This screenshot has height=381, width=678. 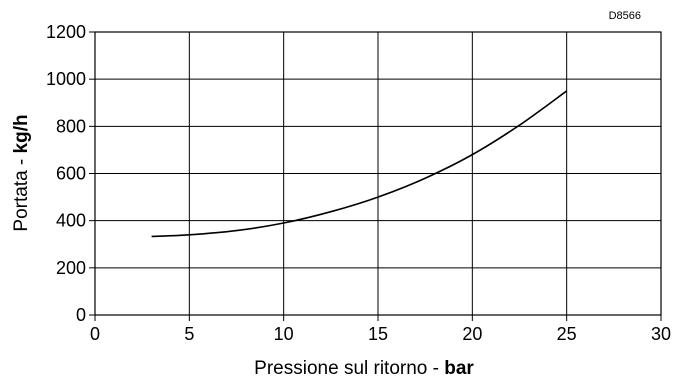 What do you see at coordinates (66, 79) in the screenshot?
I see `y-tick-label: 1000` at bounding box center [66, 79].